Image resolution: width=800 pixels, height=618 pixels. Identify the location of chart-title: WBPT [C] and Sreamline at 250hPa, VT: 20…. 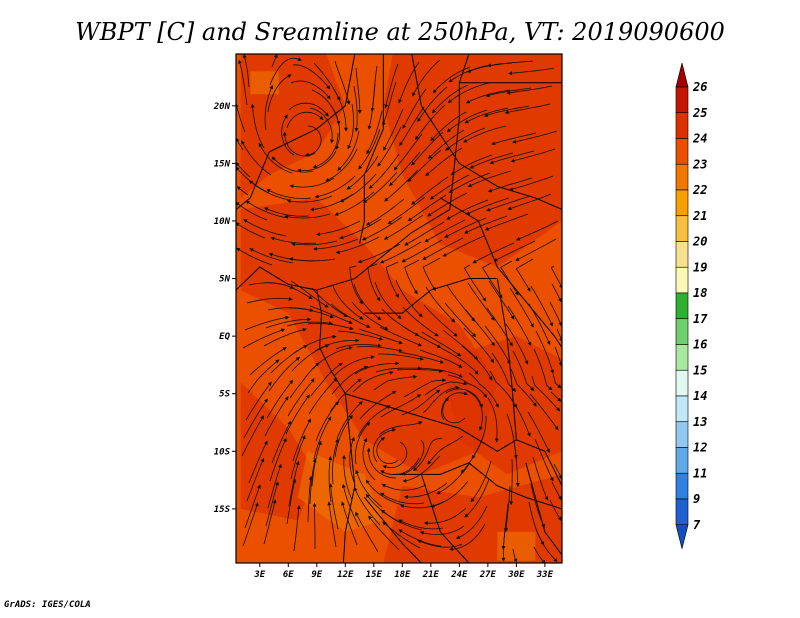
(400, 32).